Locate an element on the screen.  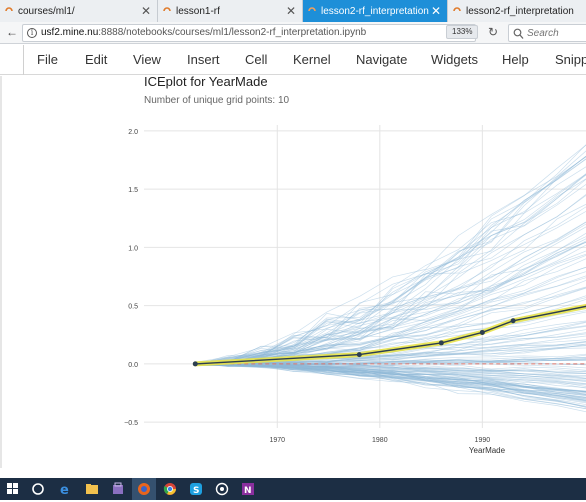
cell-border is located at coordinates (1, 272).